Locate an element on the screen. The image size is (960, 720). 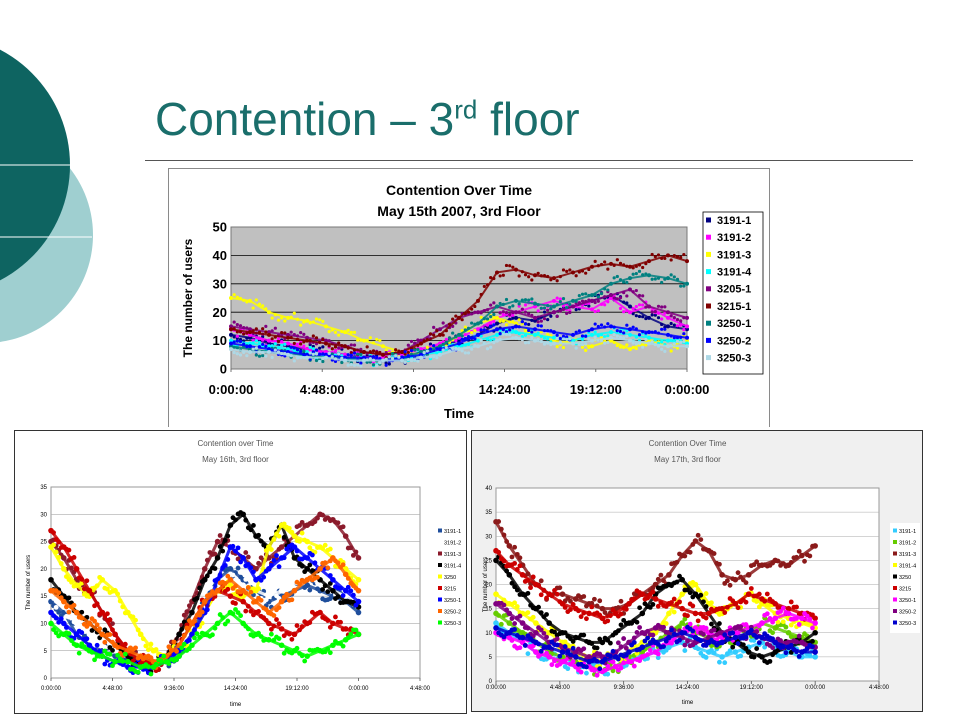
legend-label: 3205-1 is located at coordinates (734, 290).